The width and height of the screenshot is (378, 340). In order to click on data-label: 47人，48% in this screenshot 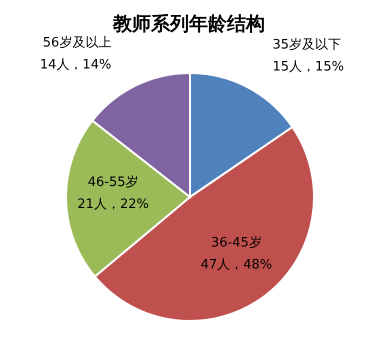, I will do `click(236, 264)`.